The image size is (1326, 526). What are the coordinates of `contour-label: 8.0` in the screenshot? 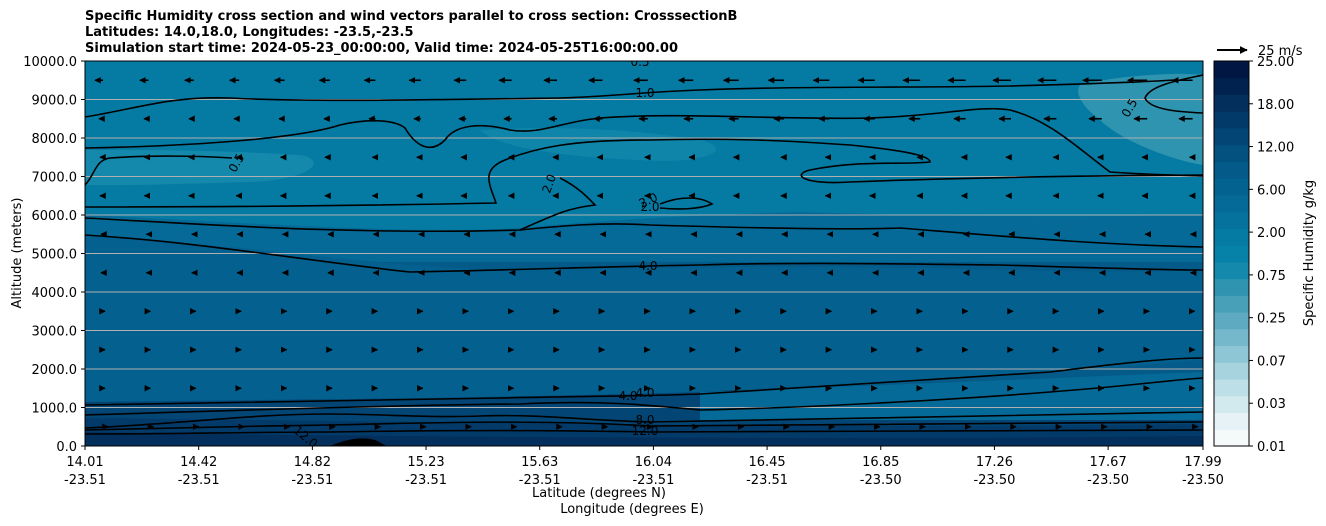 It's located at (644, 420).